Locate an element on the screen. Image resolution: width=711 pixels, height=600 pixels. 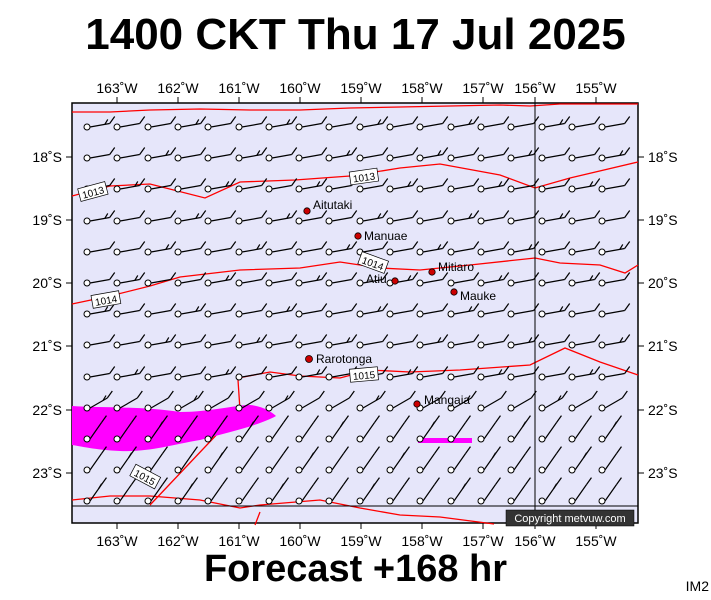
island-aitutaki: Aitutaki is located at coordinates (327, 206).